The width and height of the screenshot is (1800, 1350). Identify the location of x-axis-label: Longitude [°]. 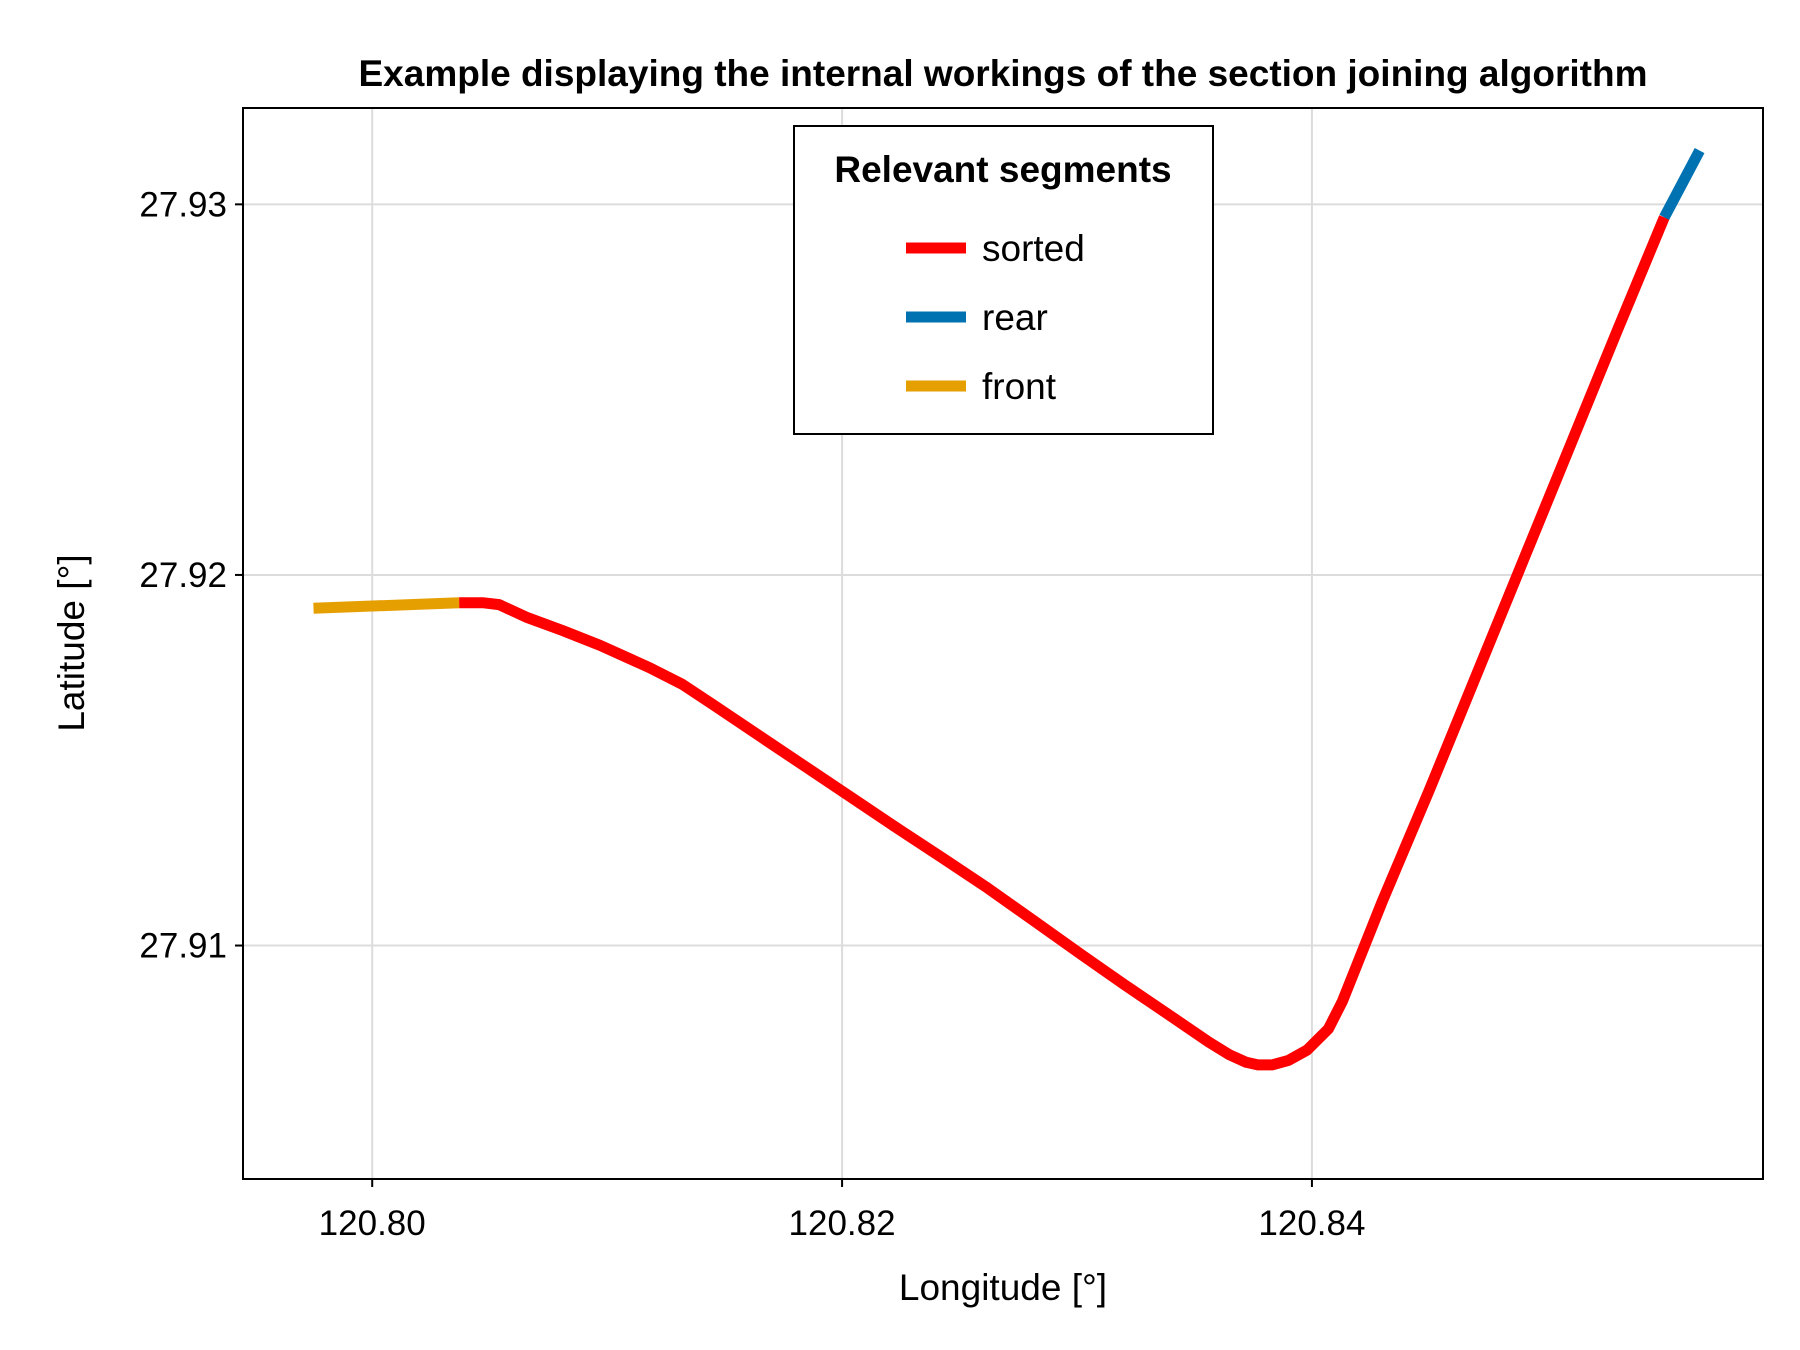
(1003, 1287).